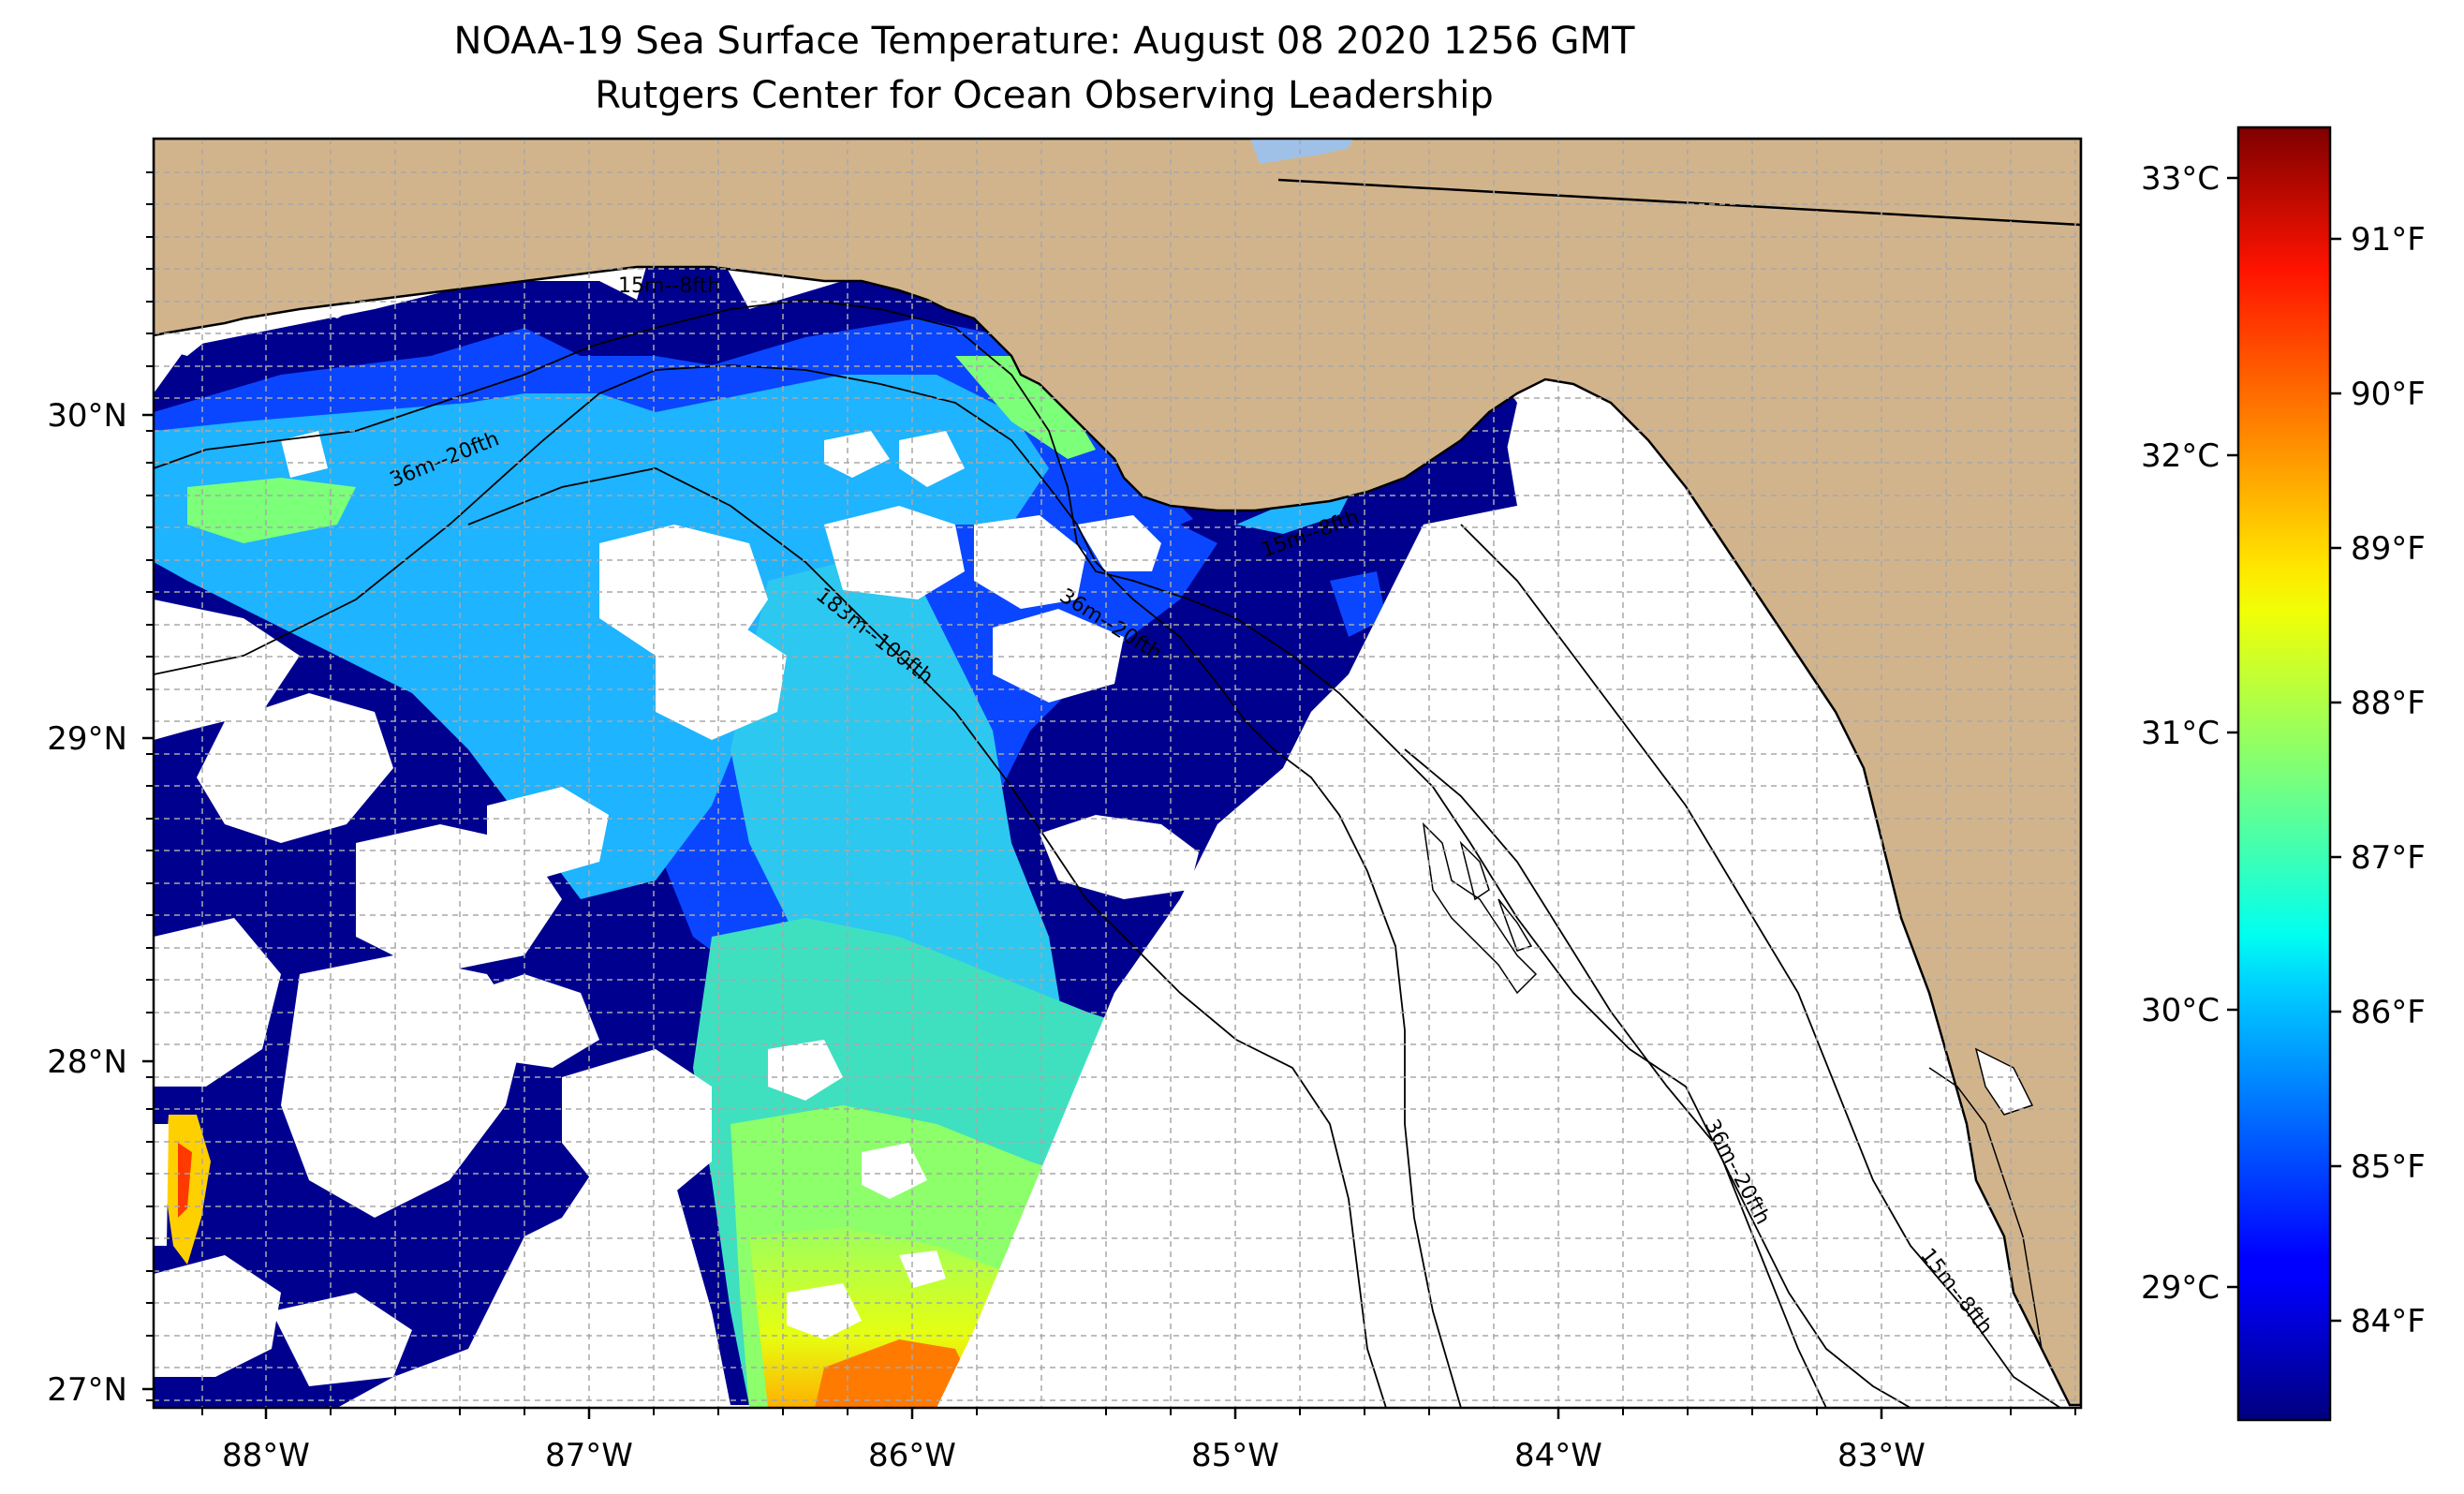 Image resolution: width=2464 pixels, height=1494 pixels. I want to click on lon-tick-label: 87°W, so click(589, 1455).